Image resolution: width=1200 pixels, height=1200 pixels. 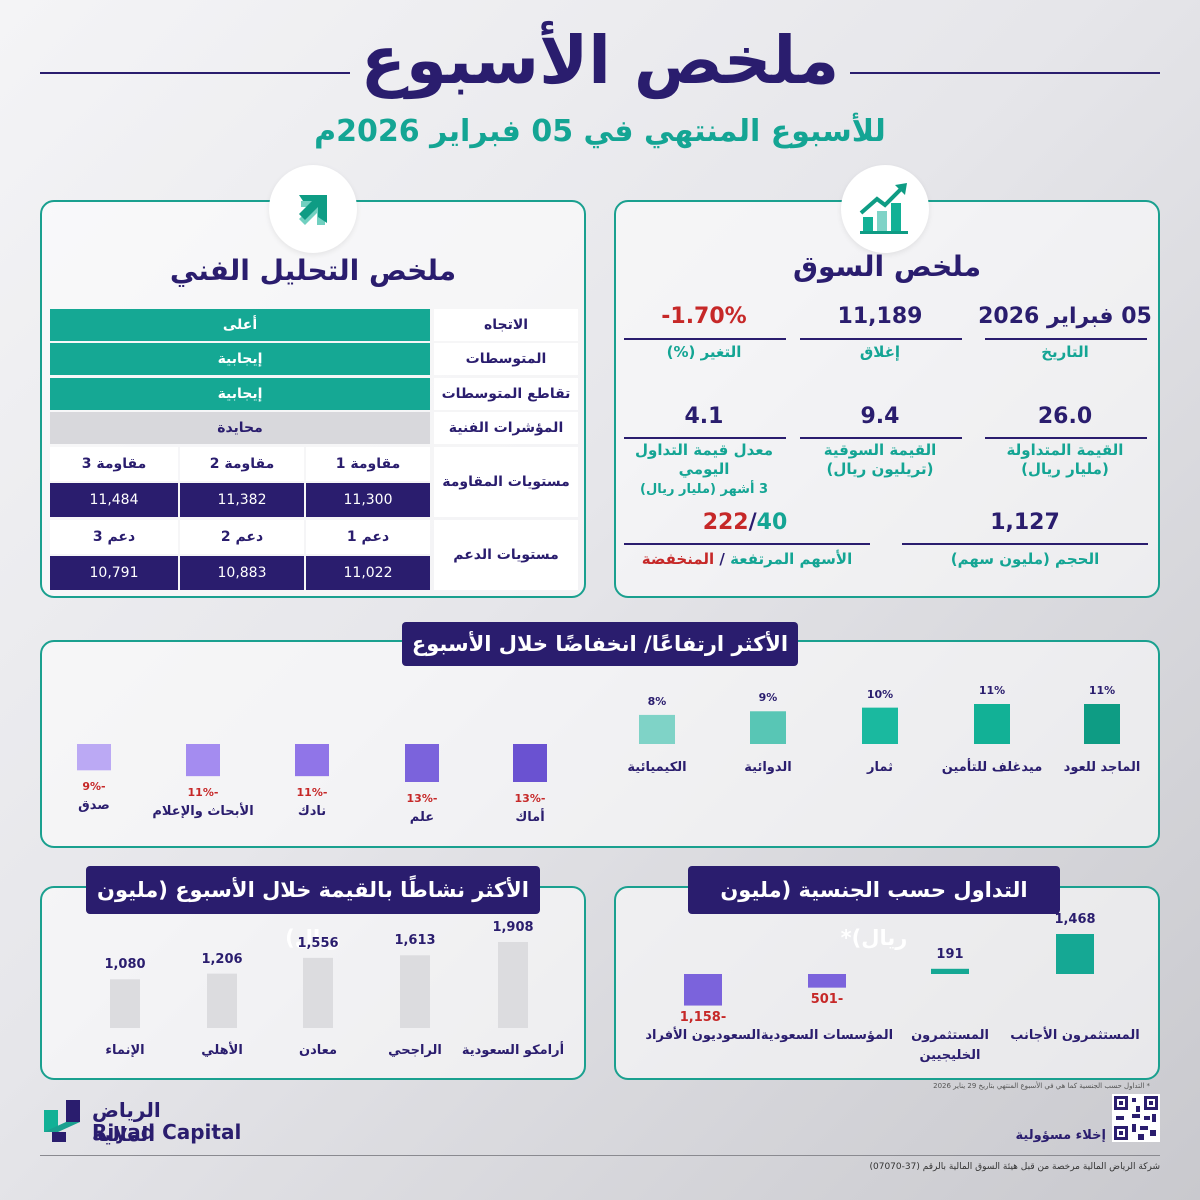 I want to click on active-name: أرامكو السعودية, so click(x=513, y=1050).